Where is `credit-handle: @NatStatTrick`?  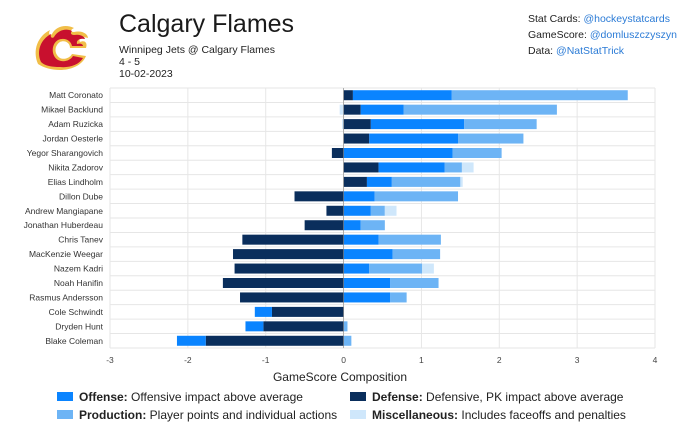
credit-handle: @NatStatTrick is located at coordinates (590, 51).